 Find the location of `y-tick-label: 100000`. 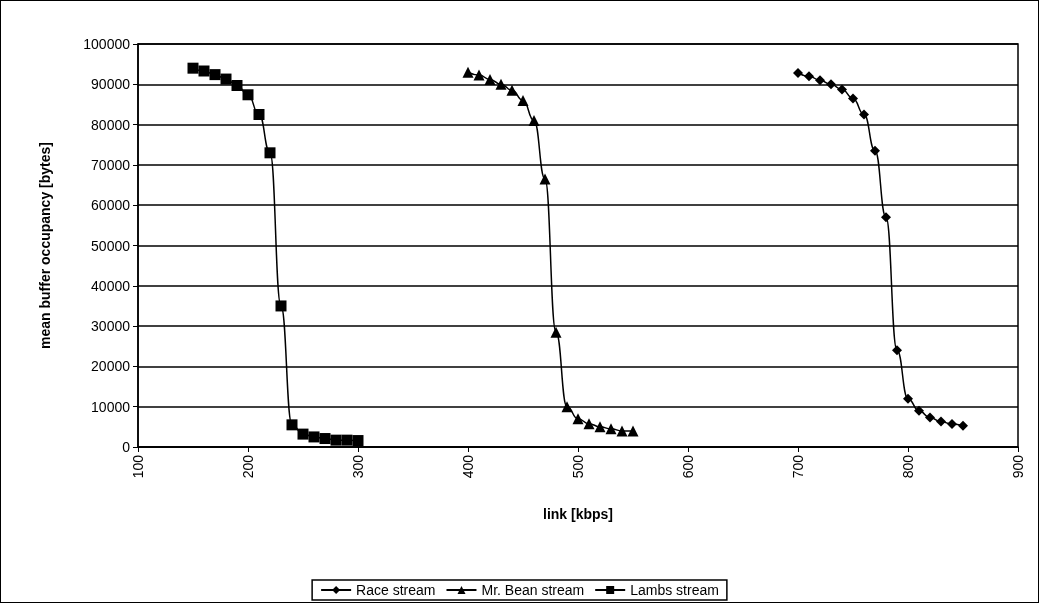

y-tick-label: 100000 is located at coordinates (107, 44).